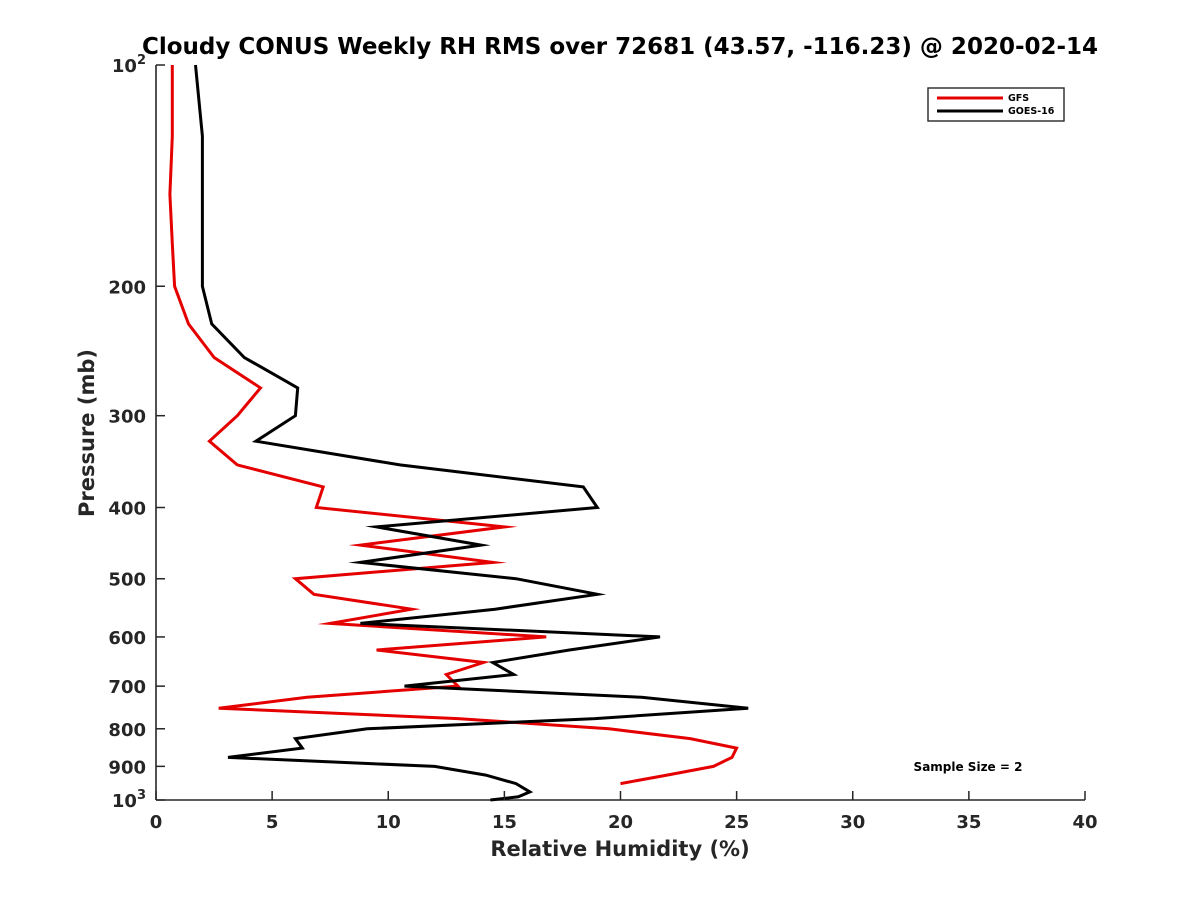 The width and height of the screenshot is (1200, 900). Describe the element at coordinates (852, 822) in the screenshot. I see `x-tick-label: 30` at that location.